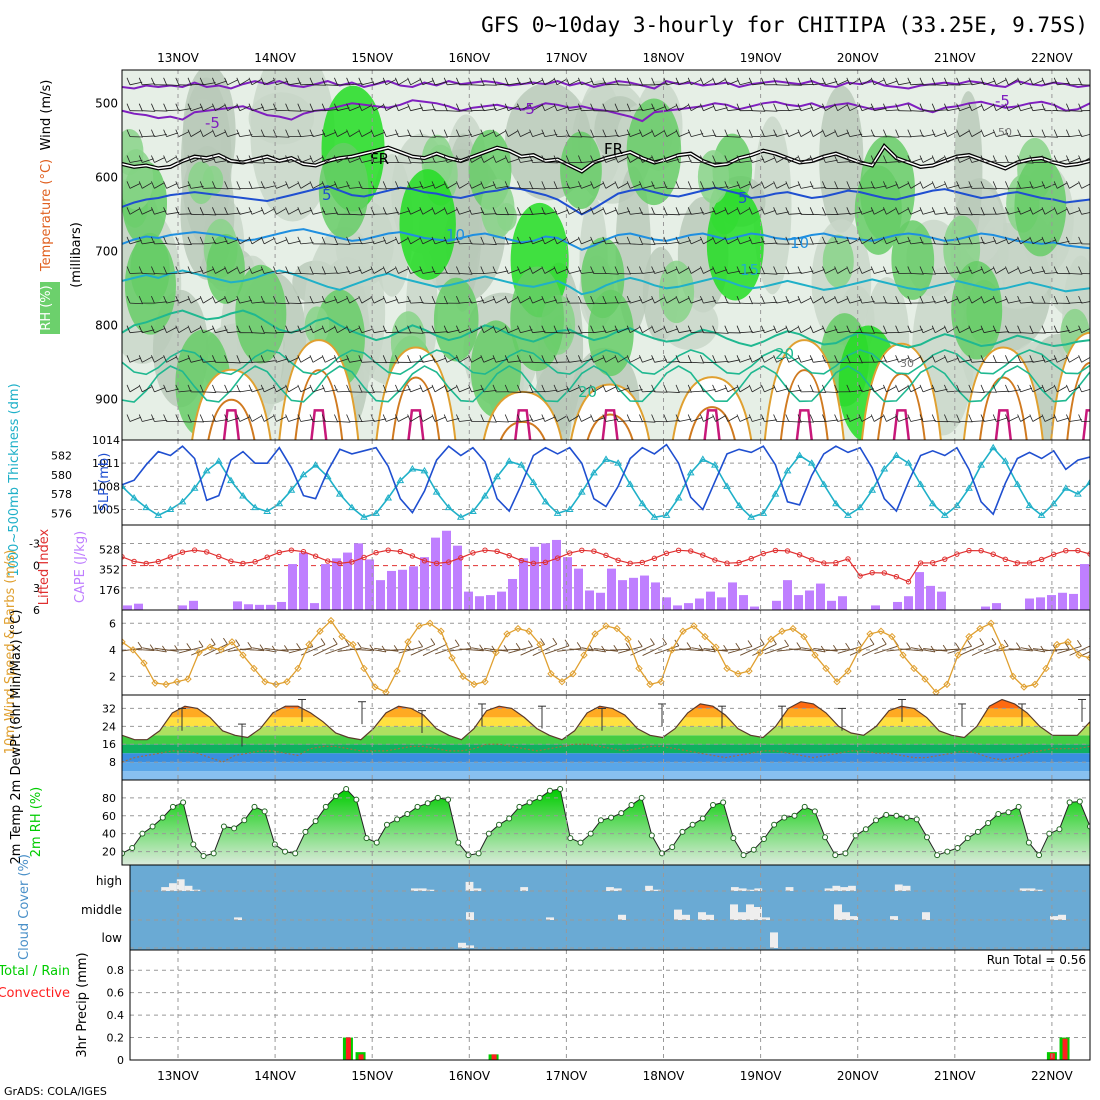 This screenshot has height=1100, width=1100. Describe the element at coordinates (567, 58) in the screenshot. I see `day-label-top: 17NOV` at that location.